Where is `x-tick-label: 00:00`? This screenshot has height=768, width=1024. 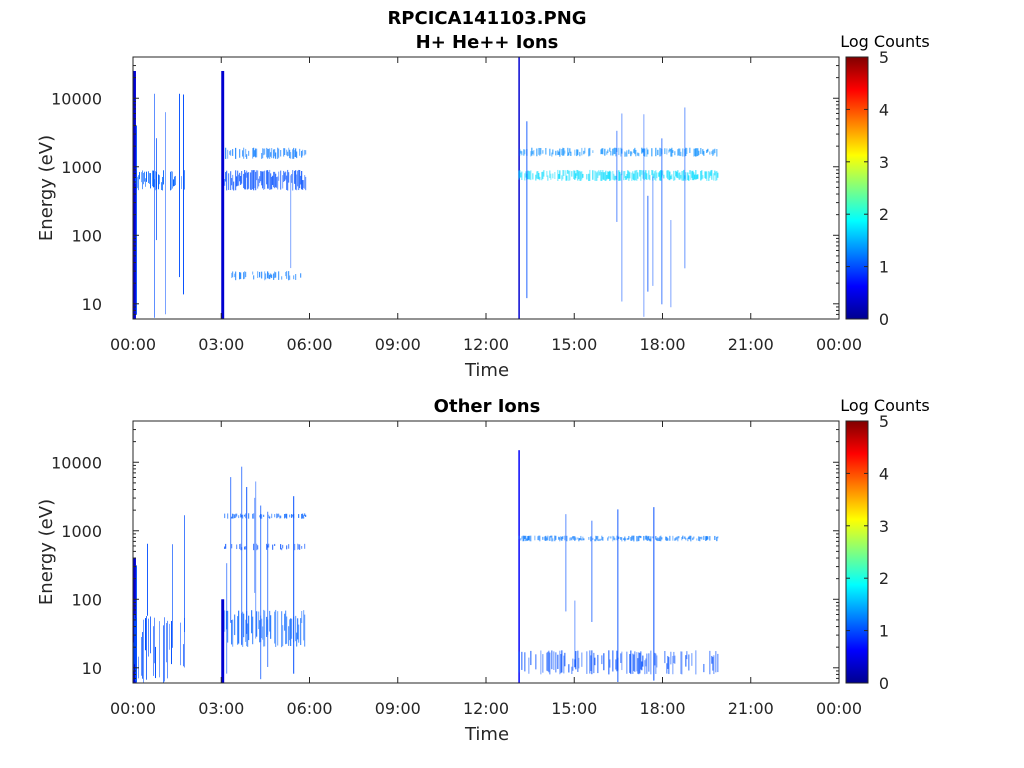
x-tick-label: 00:00 is located at coordinates (133, 344).